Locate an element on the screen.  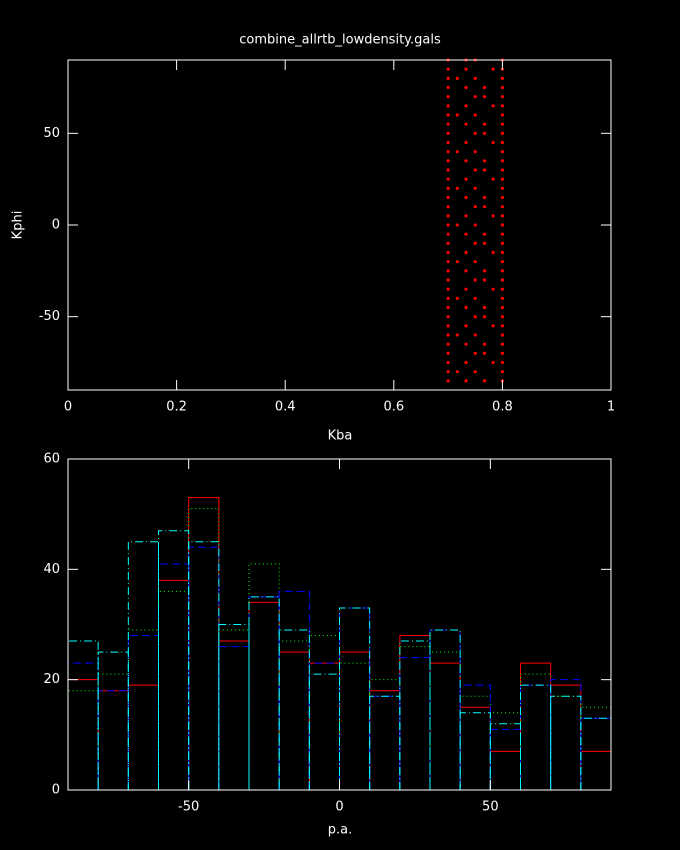
x-tick-label: 0 is located at coordinates (68, 407).